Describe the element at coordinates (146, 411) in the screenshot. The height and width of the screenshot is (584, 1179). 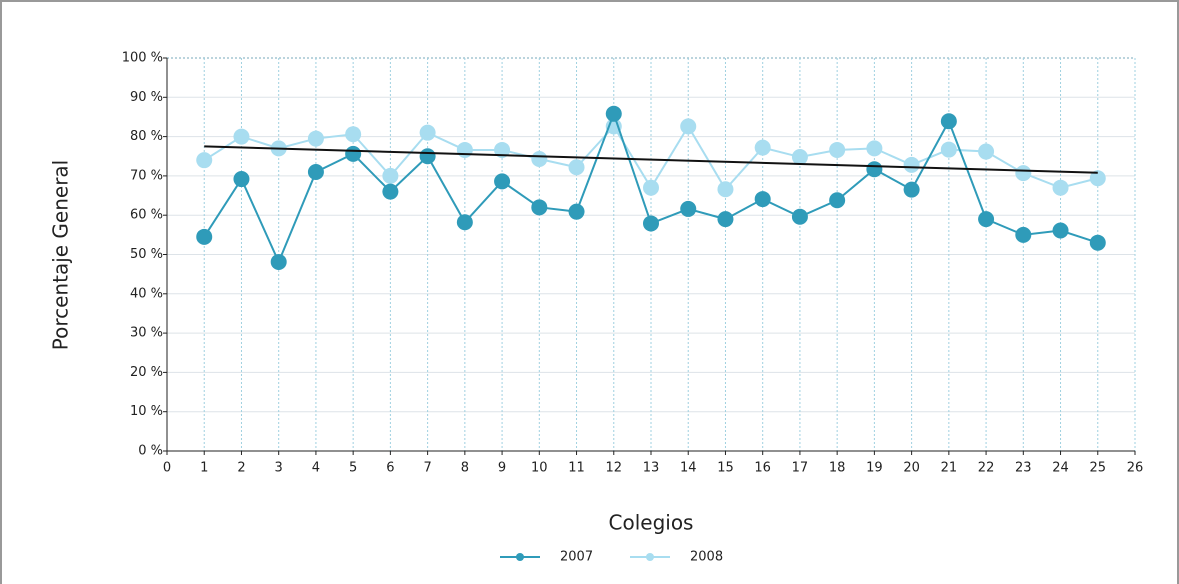
I see `y-tick-label: 10 %` at that location.